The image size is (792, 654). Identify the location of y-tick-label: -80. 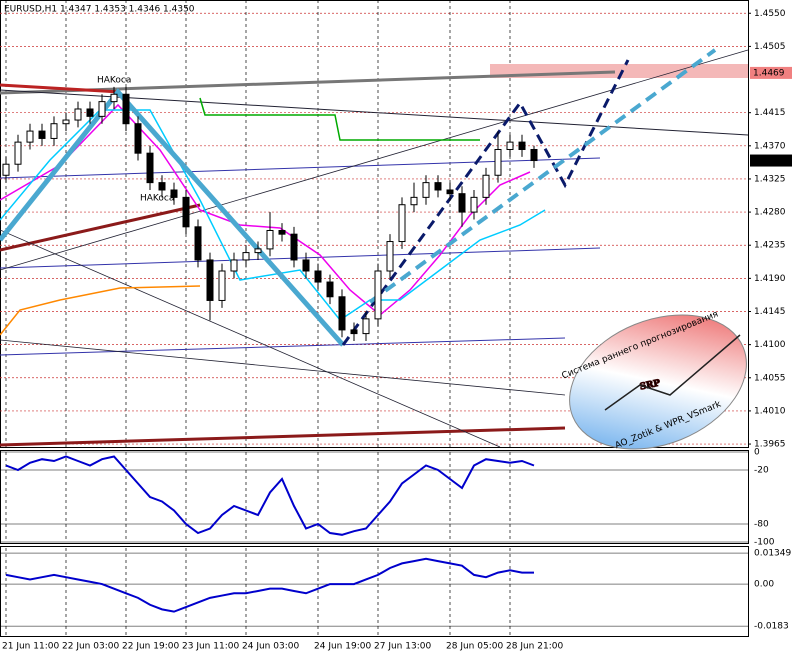
(761, 525).